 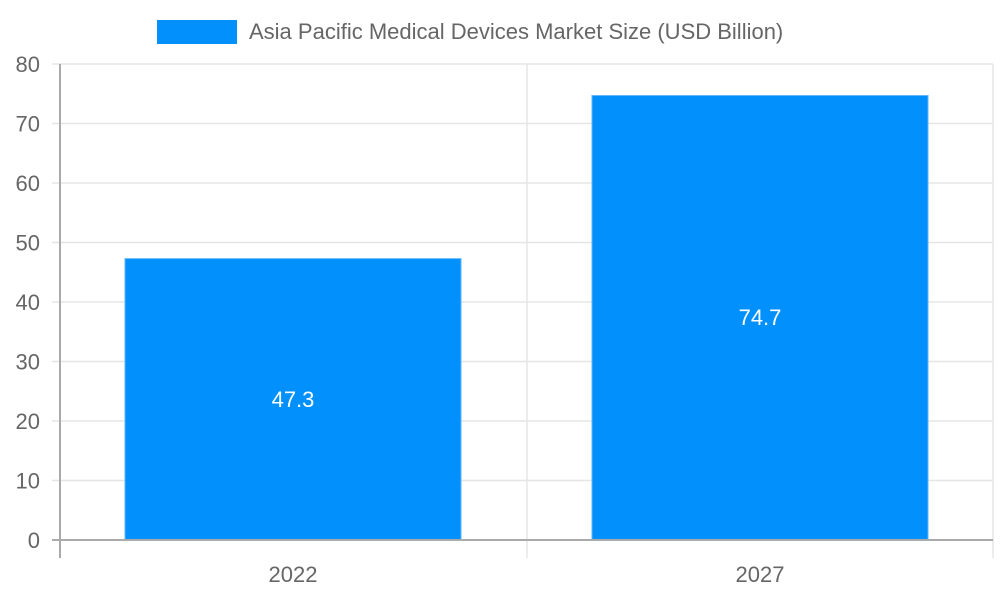 What do you see at coordinates (28, 64) in the screenshot?
I see `y-tick: 80` at bounding box center [28, 64].